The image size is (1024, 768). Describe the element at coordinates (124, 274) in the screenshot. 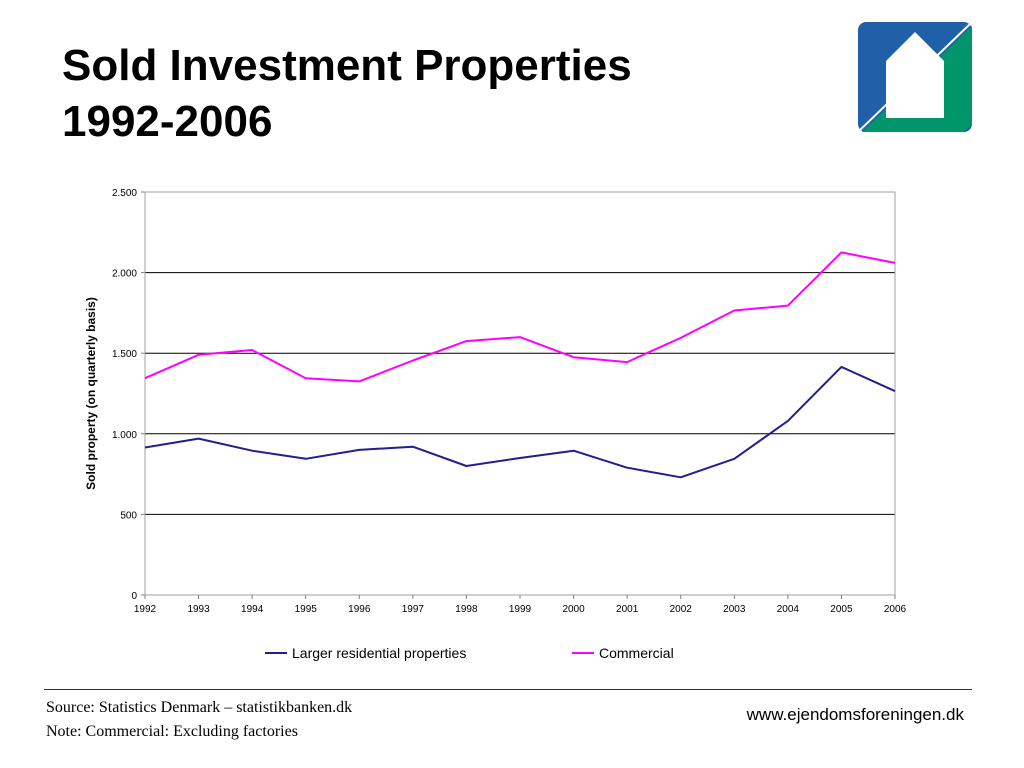

I see `y-tick-label: 2.000` at that location.